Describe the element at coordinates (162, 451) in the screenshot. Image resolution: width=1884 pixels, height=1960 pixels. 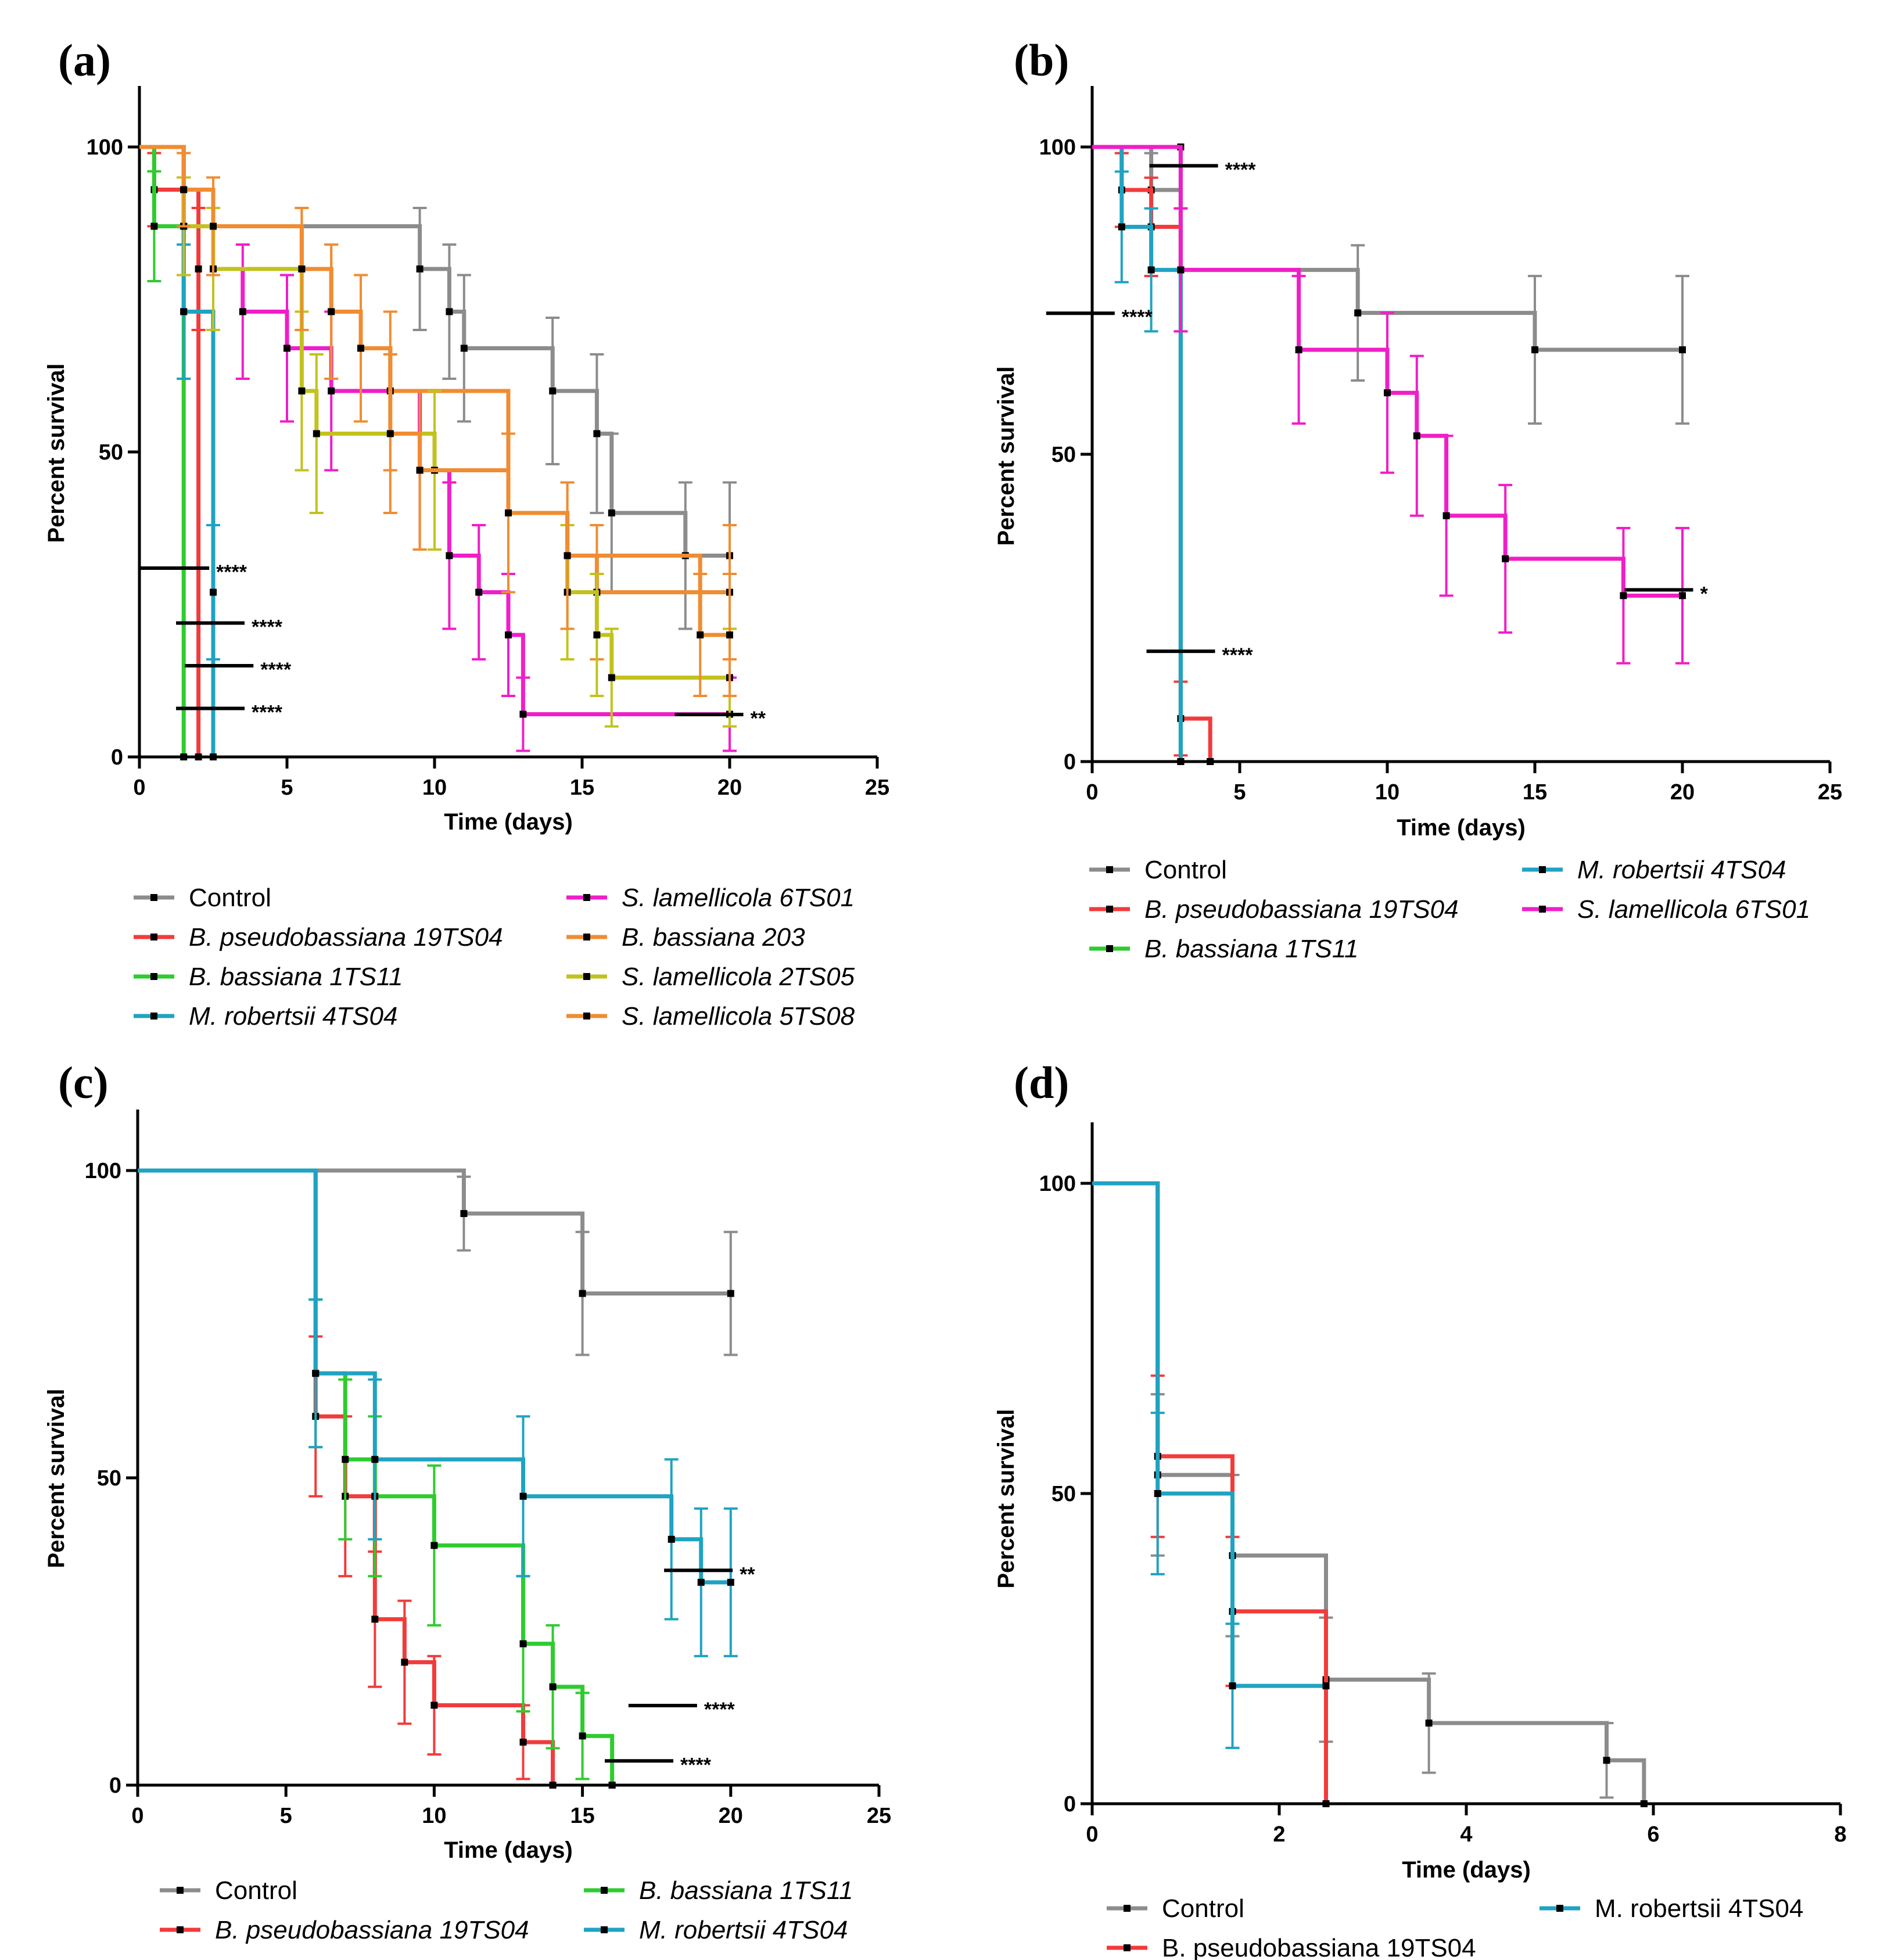
I see `panel-a-line-b-bassiana-1ts11` at that location.